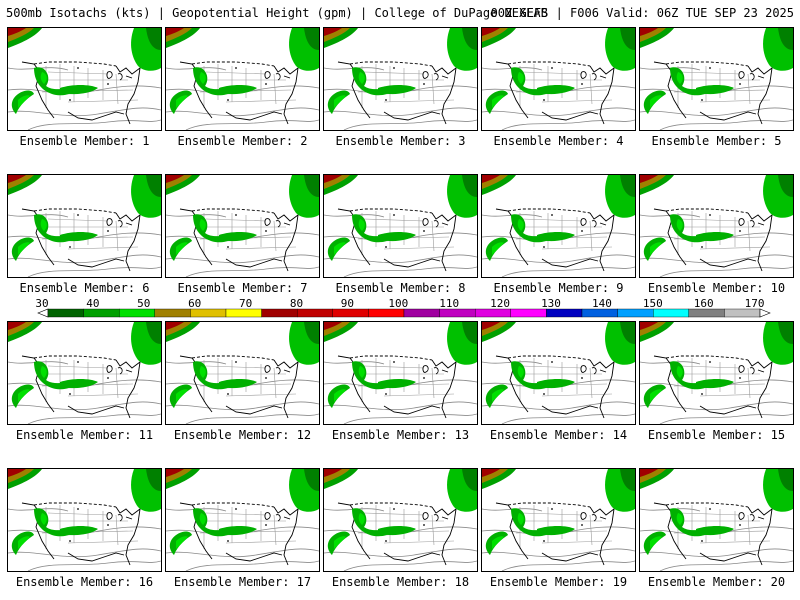 The width and height of the screenshot is (800, 600). What do you see at coordinates (716, 435) in the screenshot?
I see `ensemble-member-caption: Ensemble Member: 15` at bounding box center [716, 435].